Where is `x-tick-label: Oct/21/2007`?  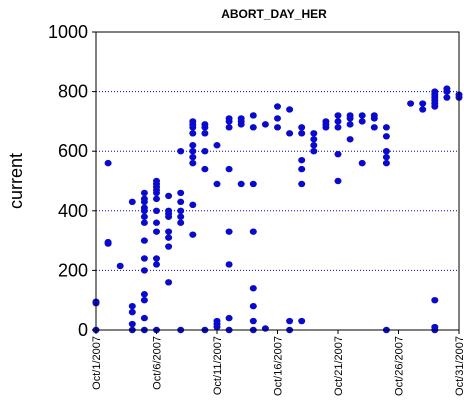
x-tick-label: Oct/21/2007 is located at coordinates (339, 366).